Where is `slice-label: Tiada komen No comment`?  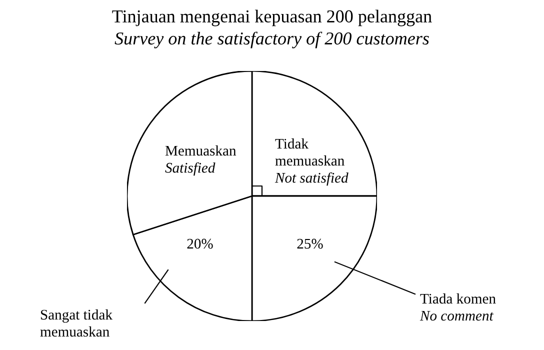
slice-label: Tiada komen No comment is located at coordinates (458, 307).